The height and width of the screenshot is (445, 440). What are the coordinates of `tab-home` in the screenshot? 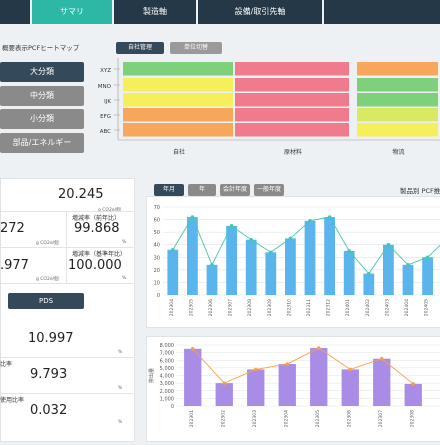 It's located at (15, 12).